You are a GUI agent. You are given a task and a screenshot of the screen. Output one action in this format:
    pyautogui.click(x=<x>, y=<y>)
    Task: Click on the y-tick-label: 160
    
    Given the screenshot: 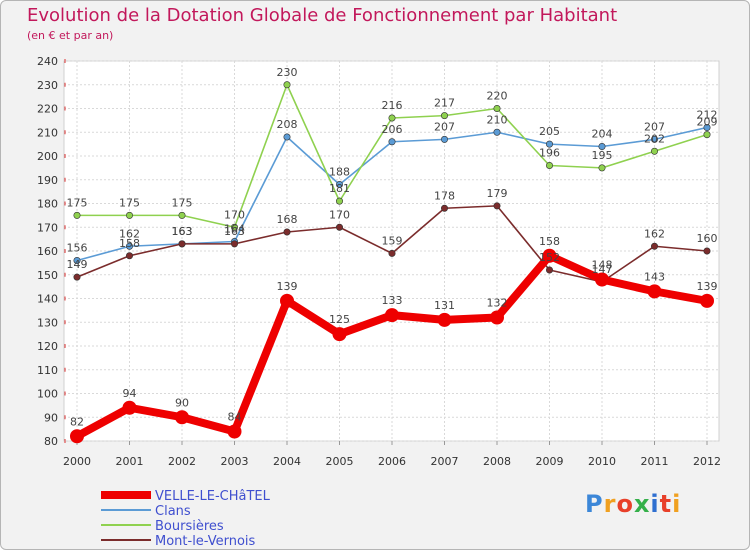 What is the action you would take?
    pyautogui.click(x=47, y=251)
    